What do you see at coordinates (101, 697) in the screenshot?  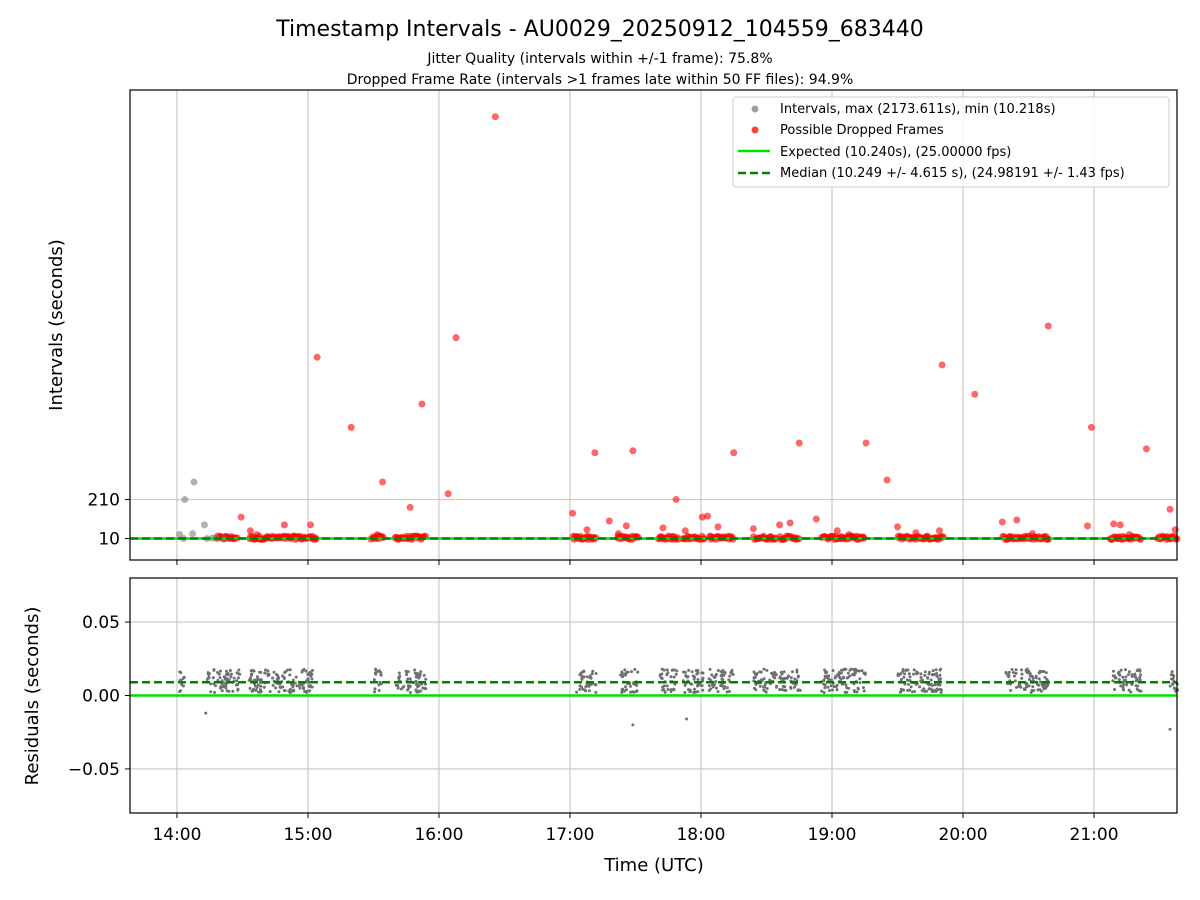 I see `y-tick-label: 0.00` at bounding box center [101, 697].